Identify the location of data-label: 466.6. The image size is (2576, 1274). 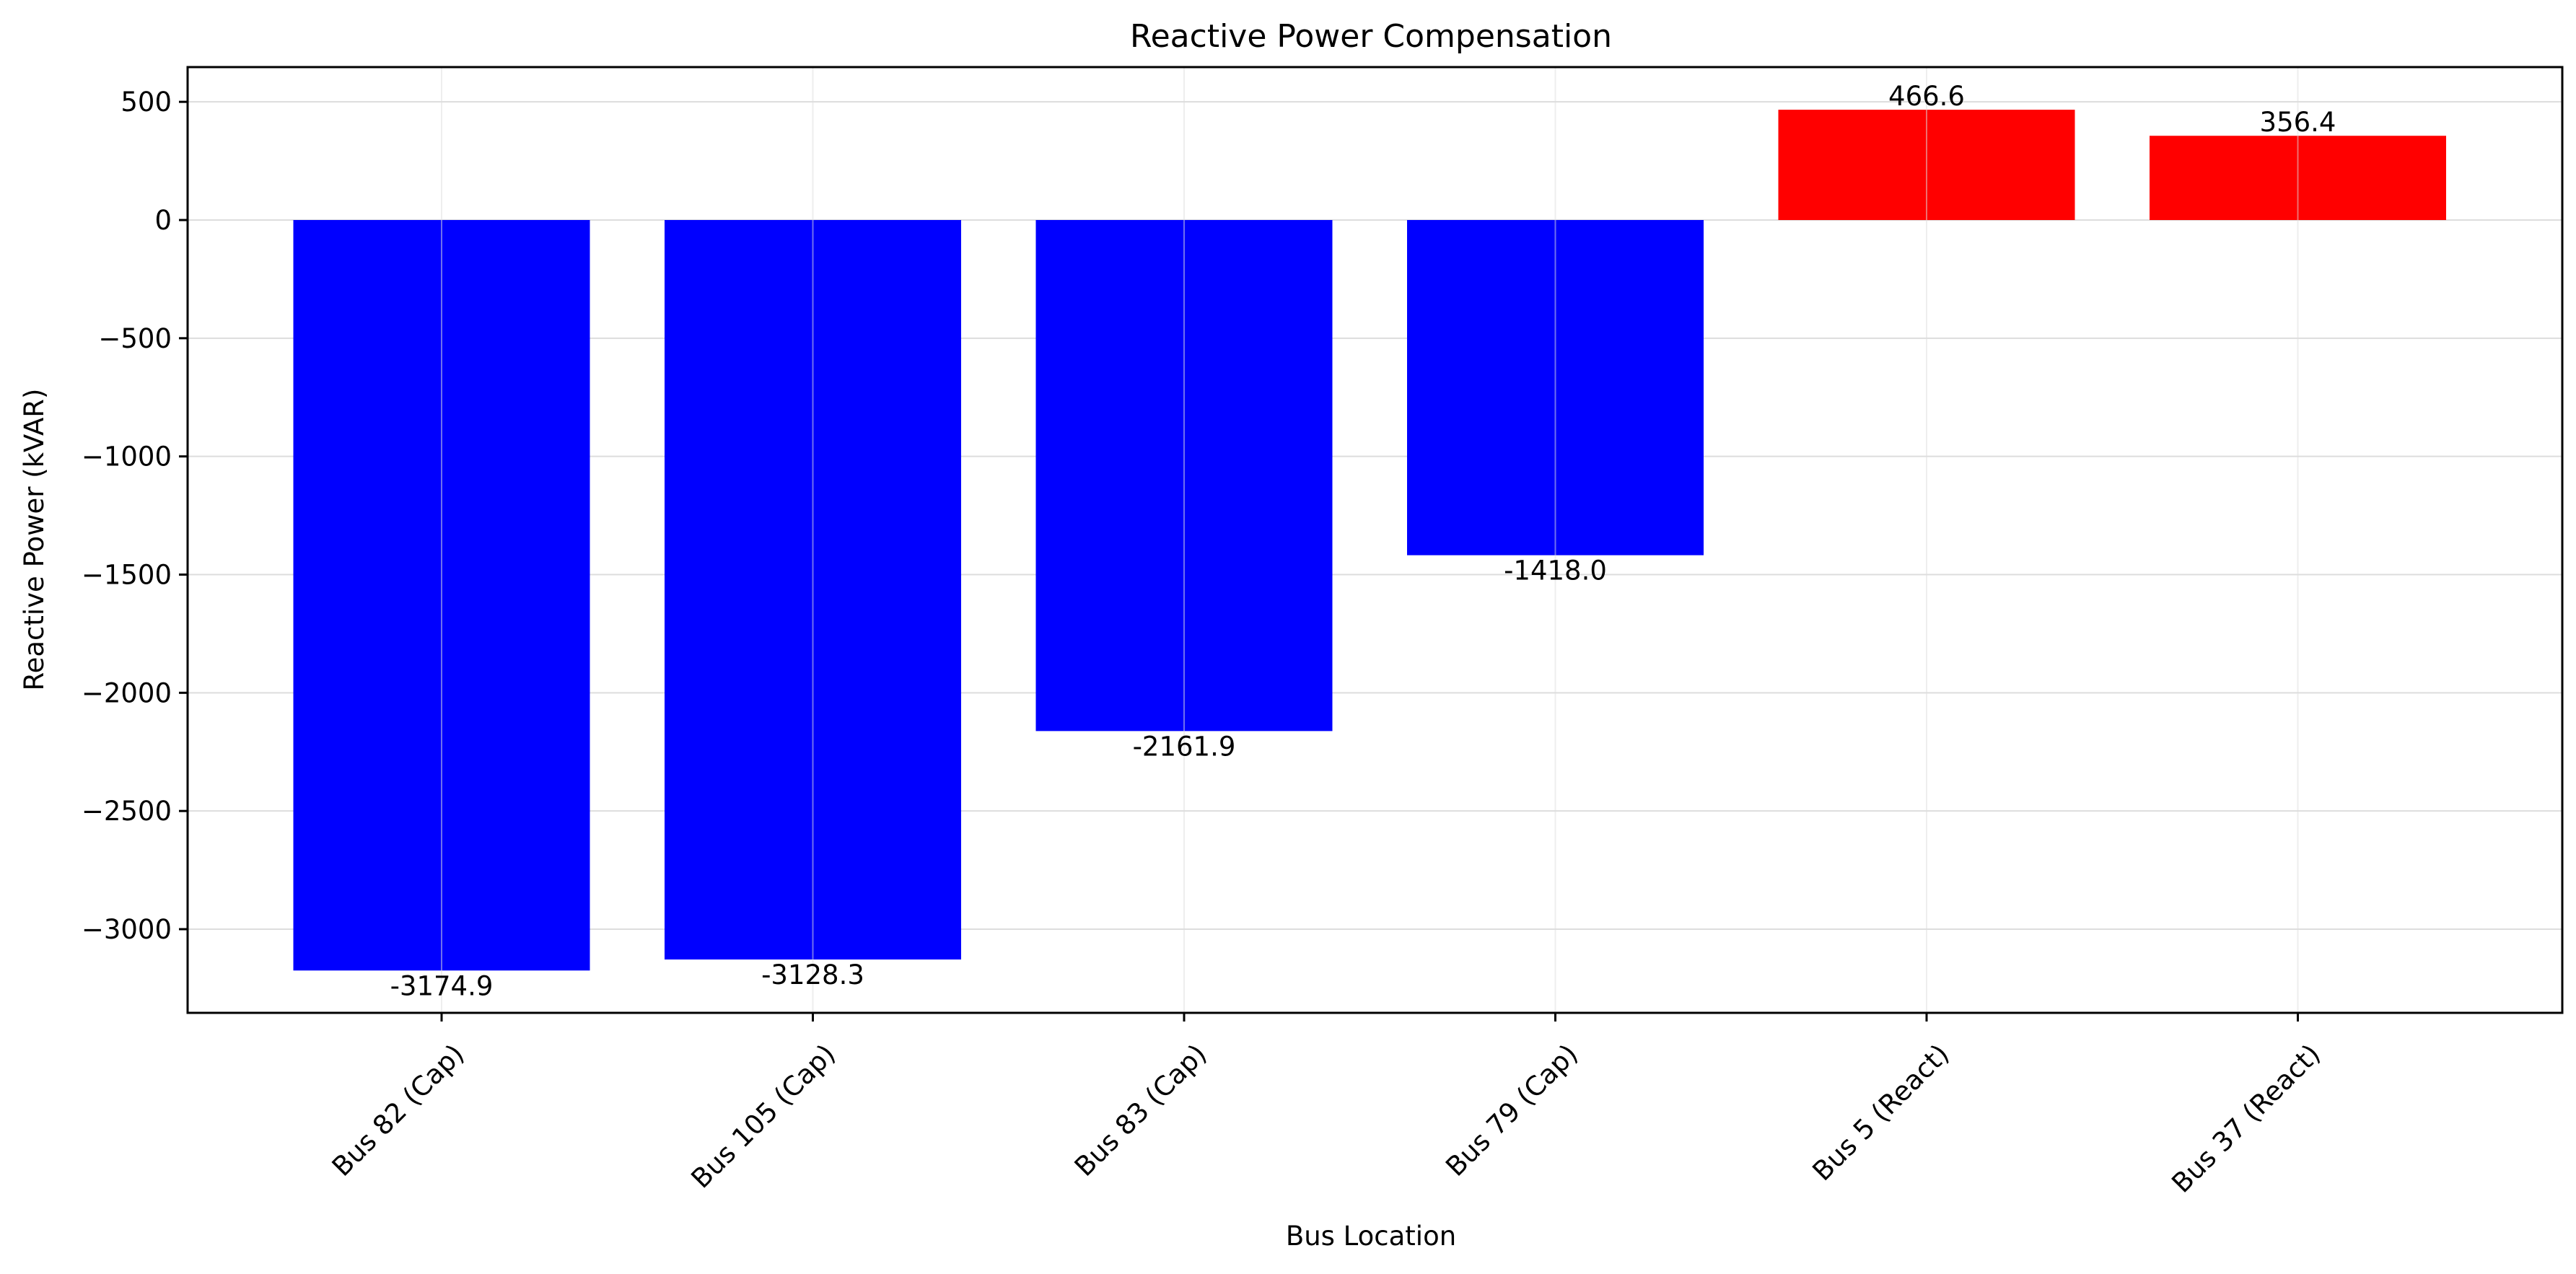
(1926, 97).